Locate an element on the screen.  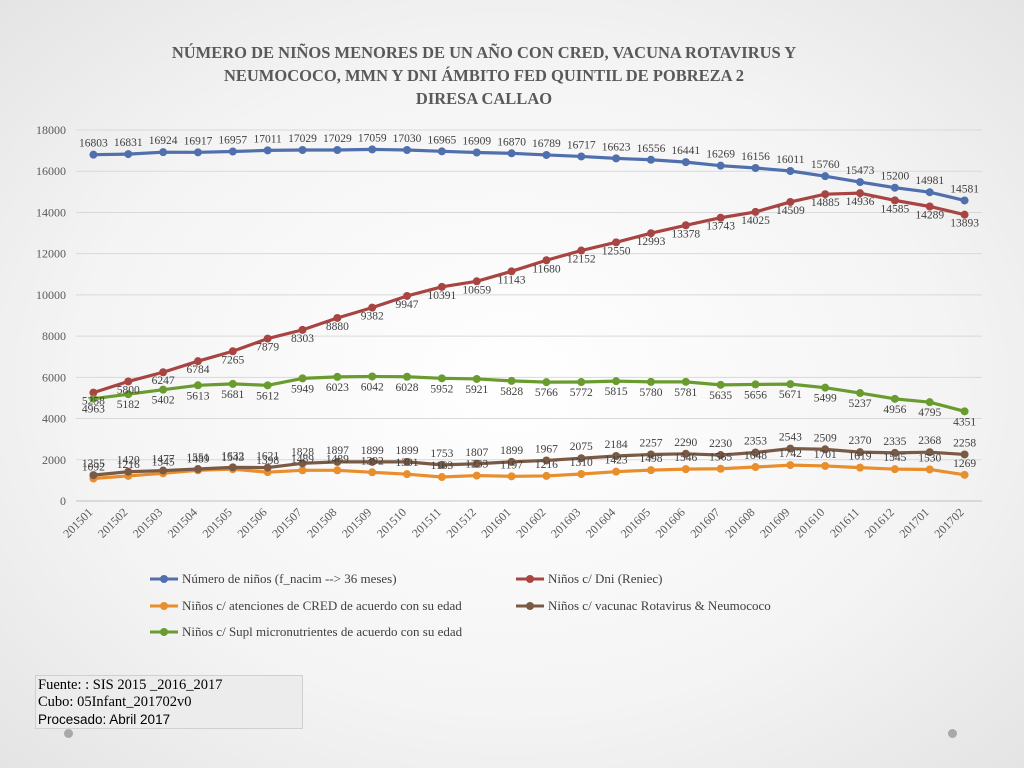
data-label: 1092 is located at coordinates (93, 467).